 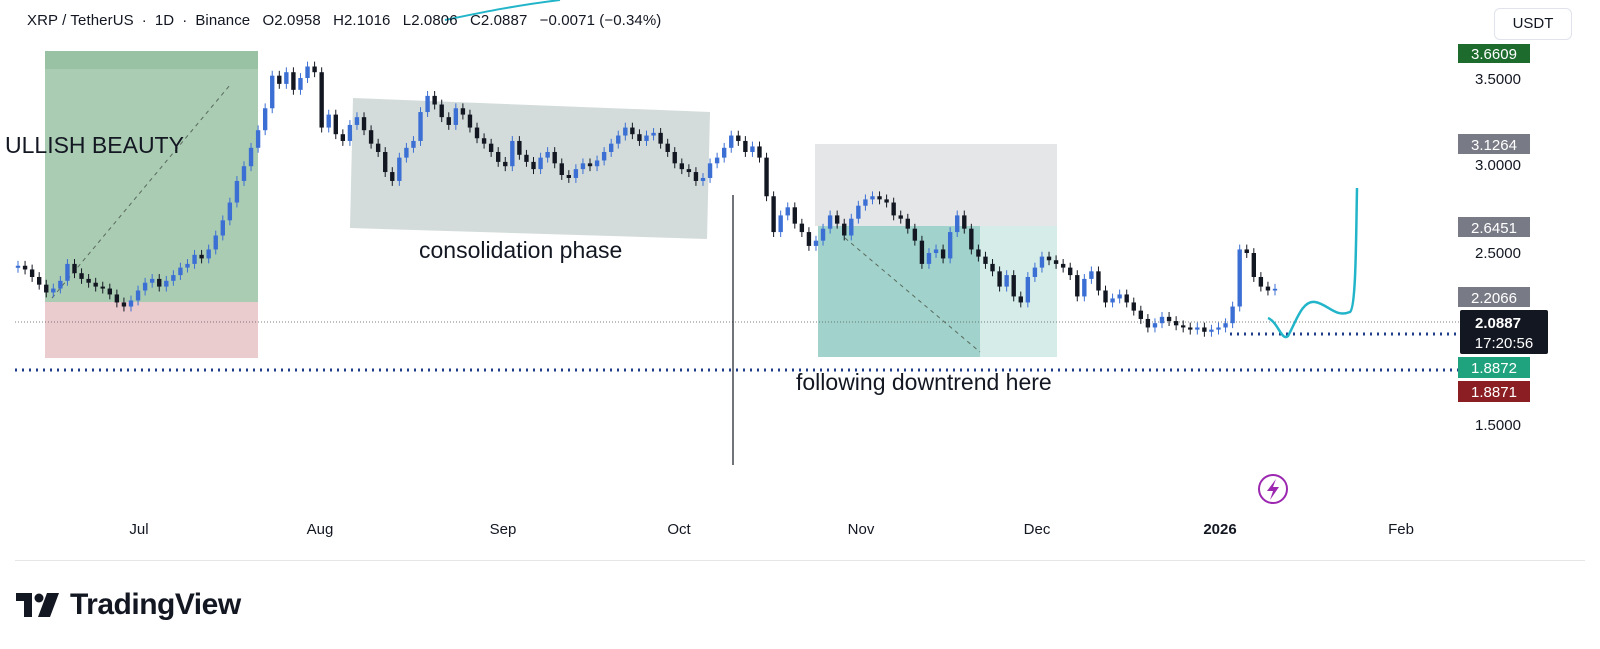 What do you see at coordinates (151, 330) in the screenshot?
I see `long-position-loss-zone` at bounding box center [151, 330].